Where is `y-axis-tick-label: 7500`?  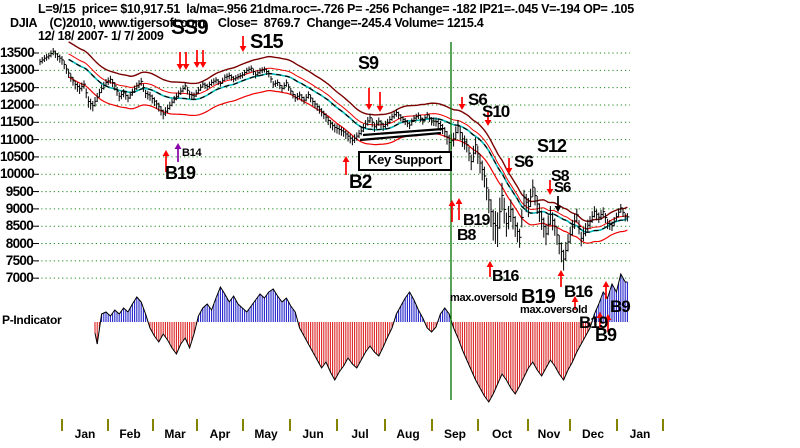
y-axis-tick-label: 7500 is located at coordinates (19, 260).